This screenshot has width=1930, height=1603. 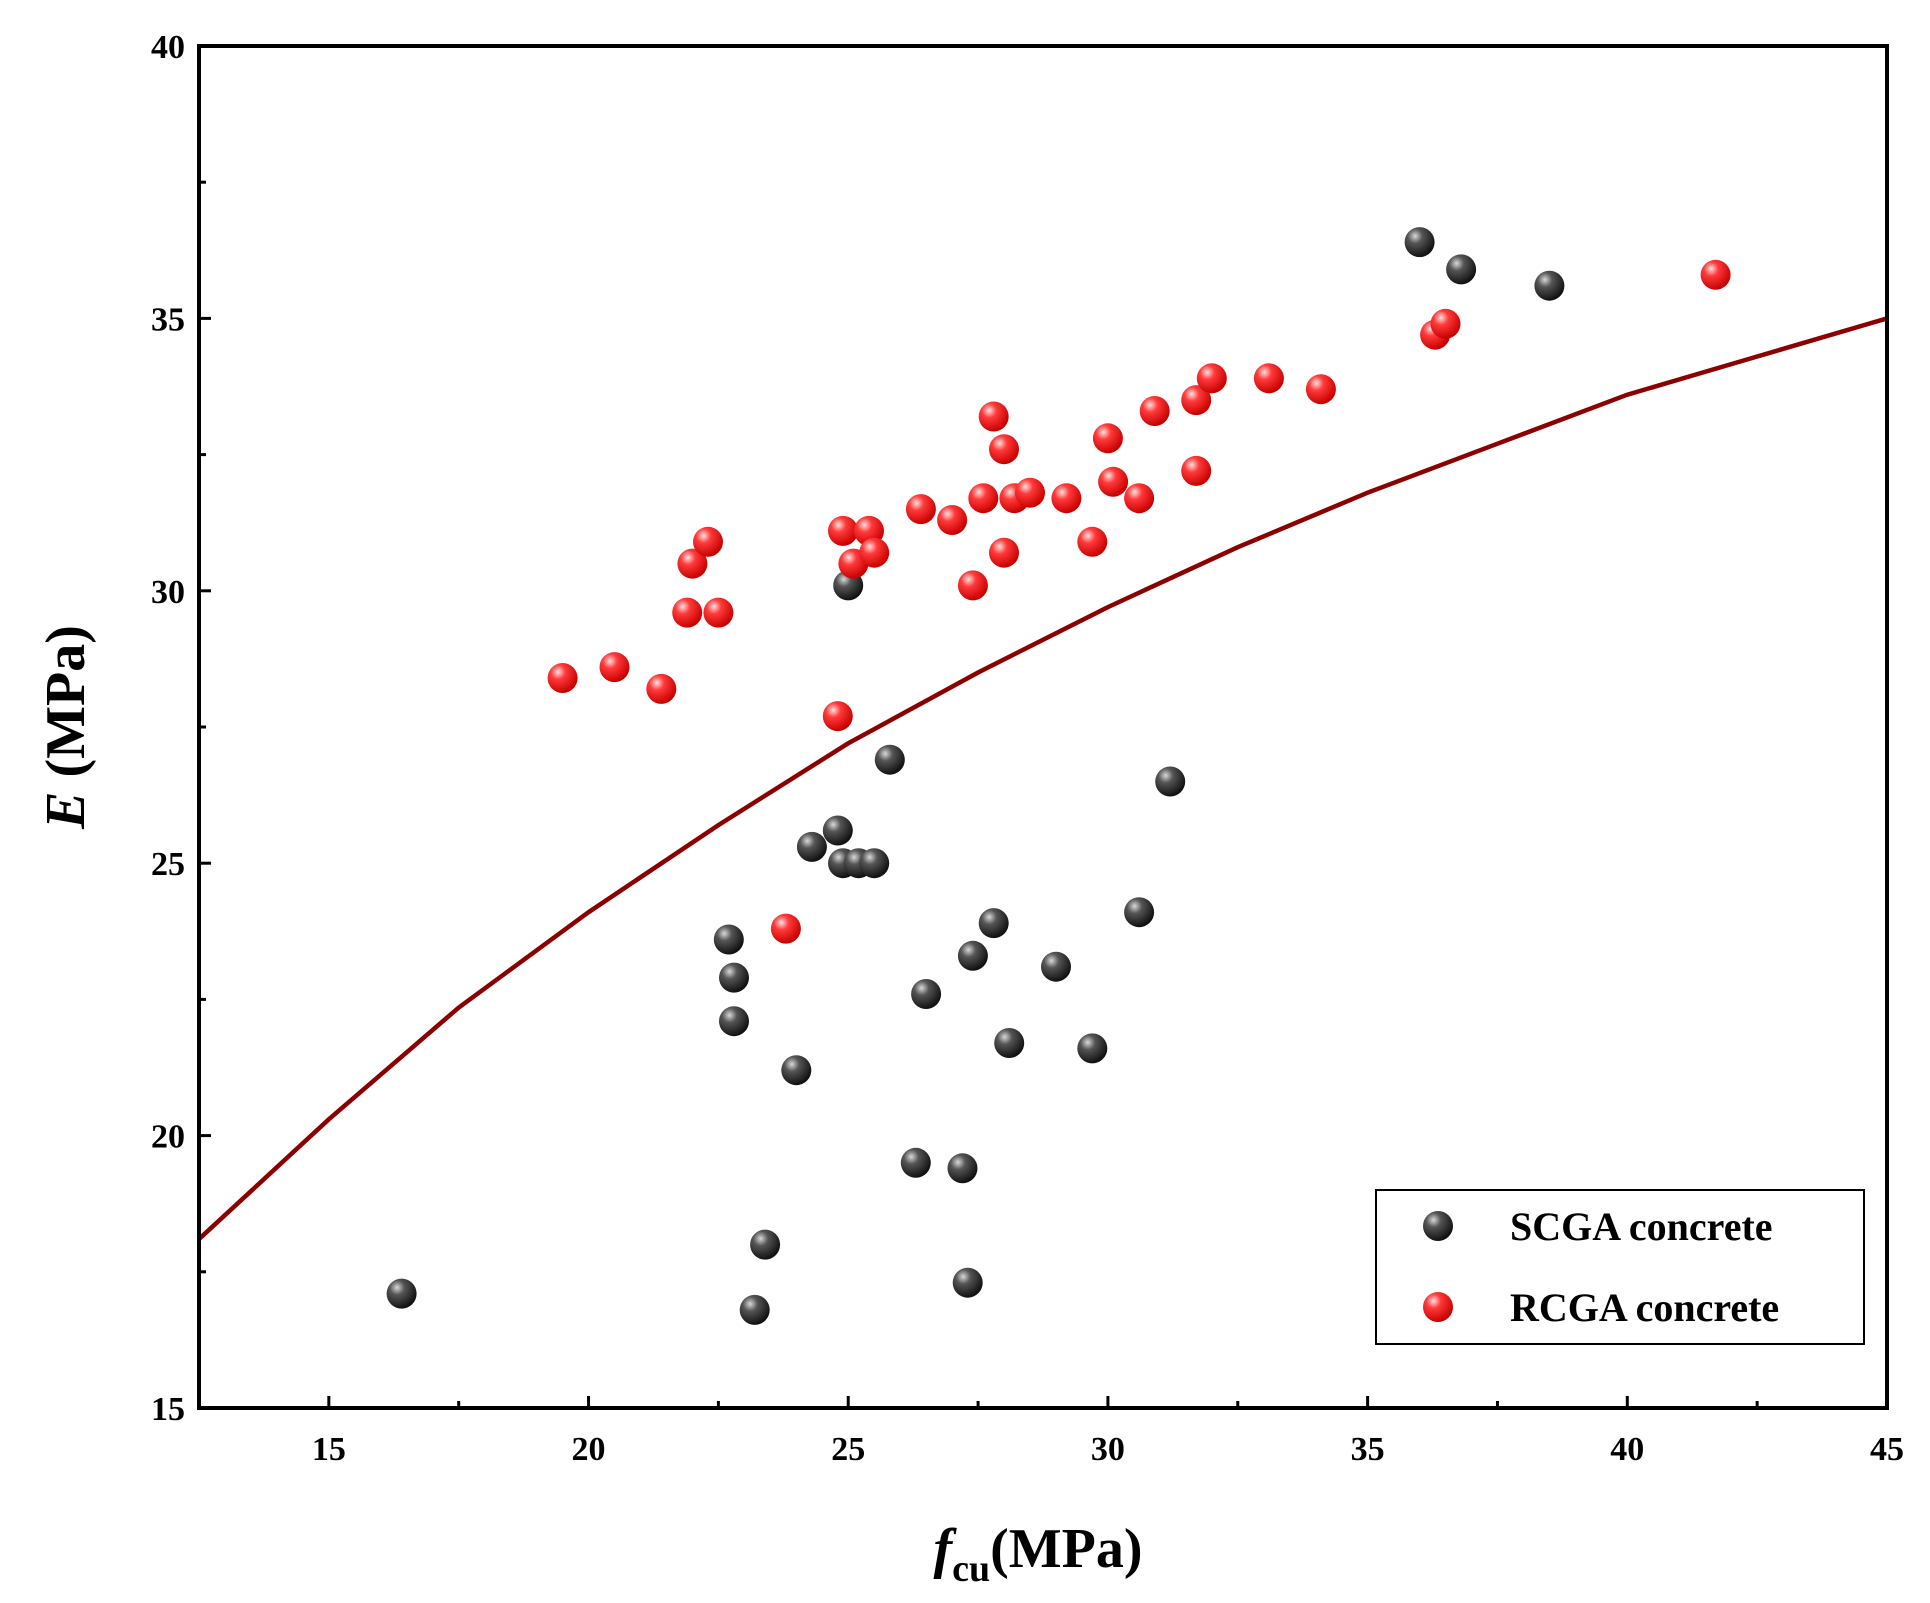 What do you see at coordinates (1368, 1449) in the screenshot?
I see `x-tick-label: 35` at bounding box center [1368, 1449].